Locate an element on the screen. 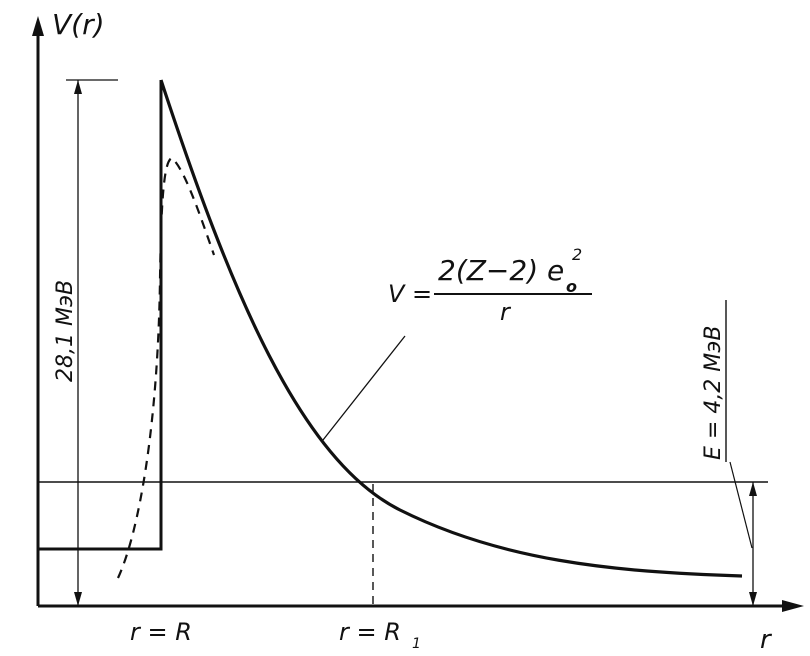 The width and height of the screenshot is (810, 656). formula-denominator: r is located at coordinates (506, 312).